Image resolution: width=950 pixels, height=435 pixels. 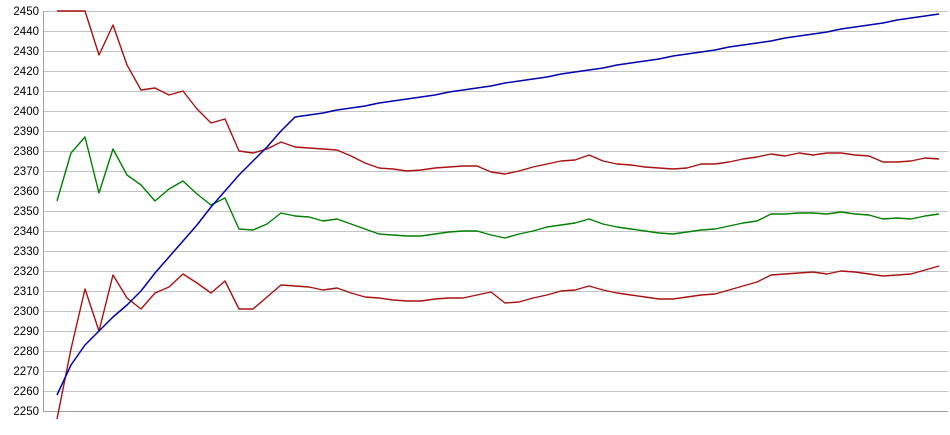 I want to click on y-axis-tick-label: 2290, so click(x=26, y=332).